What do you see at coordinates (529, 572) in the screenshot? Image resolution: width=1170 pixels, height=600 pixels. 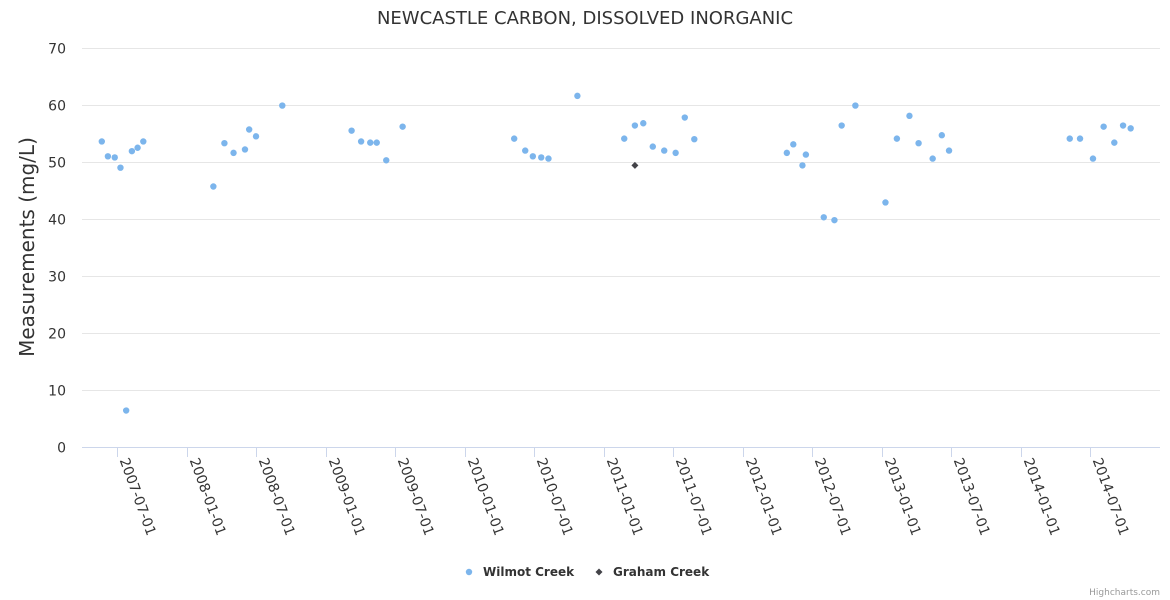 I see `legend-item-label: Wilmot Creek` at bounding box center [529, 572].